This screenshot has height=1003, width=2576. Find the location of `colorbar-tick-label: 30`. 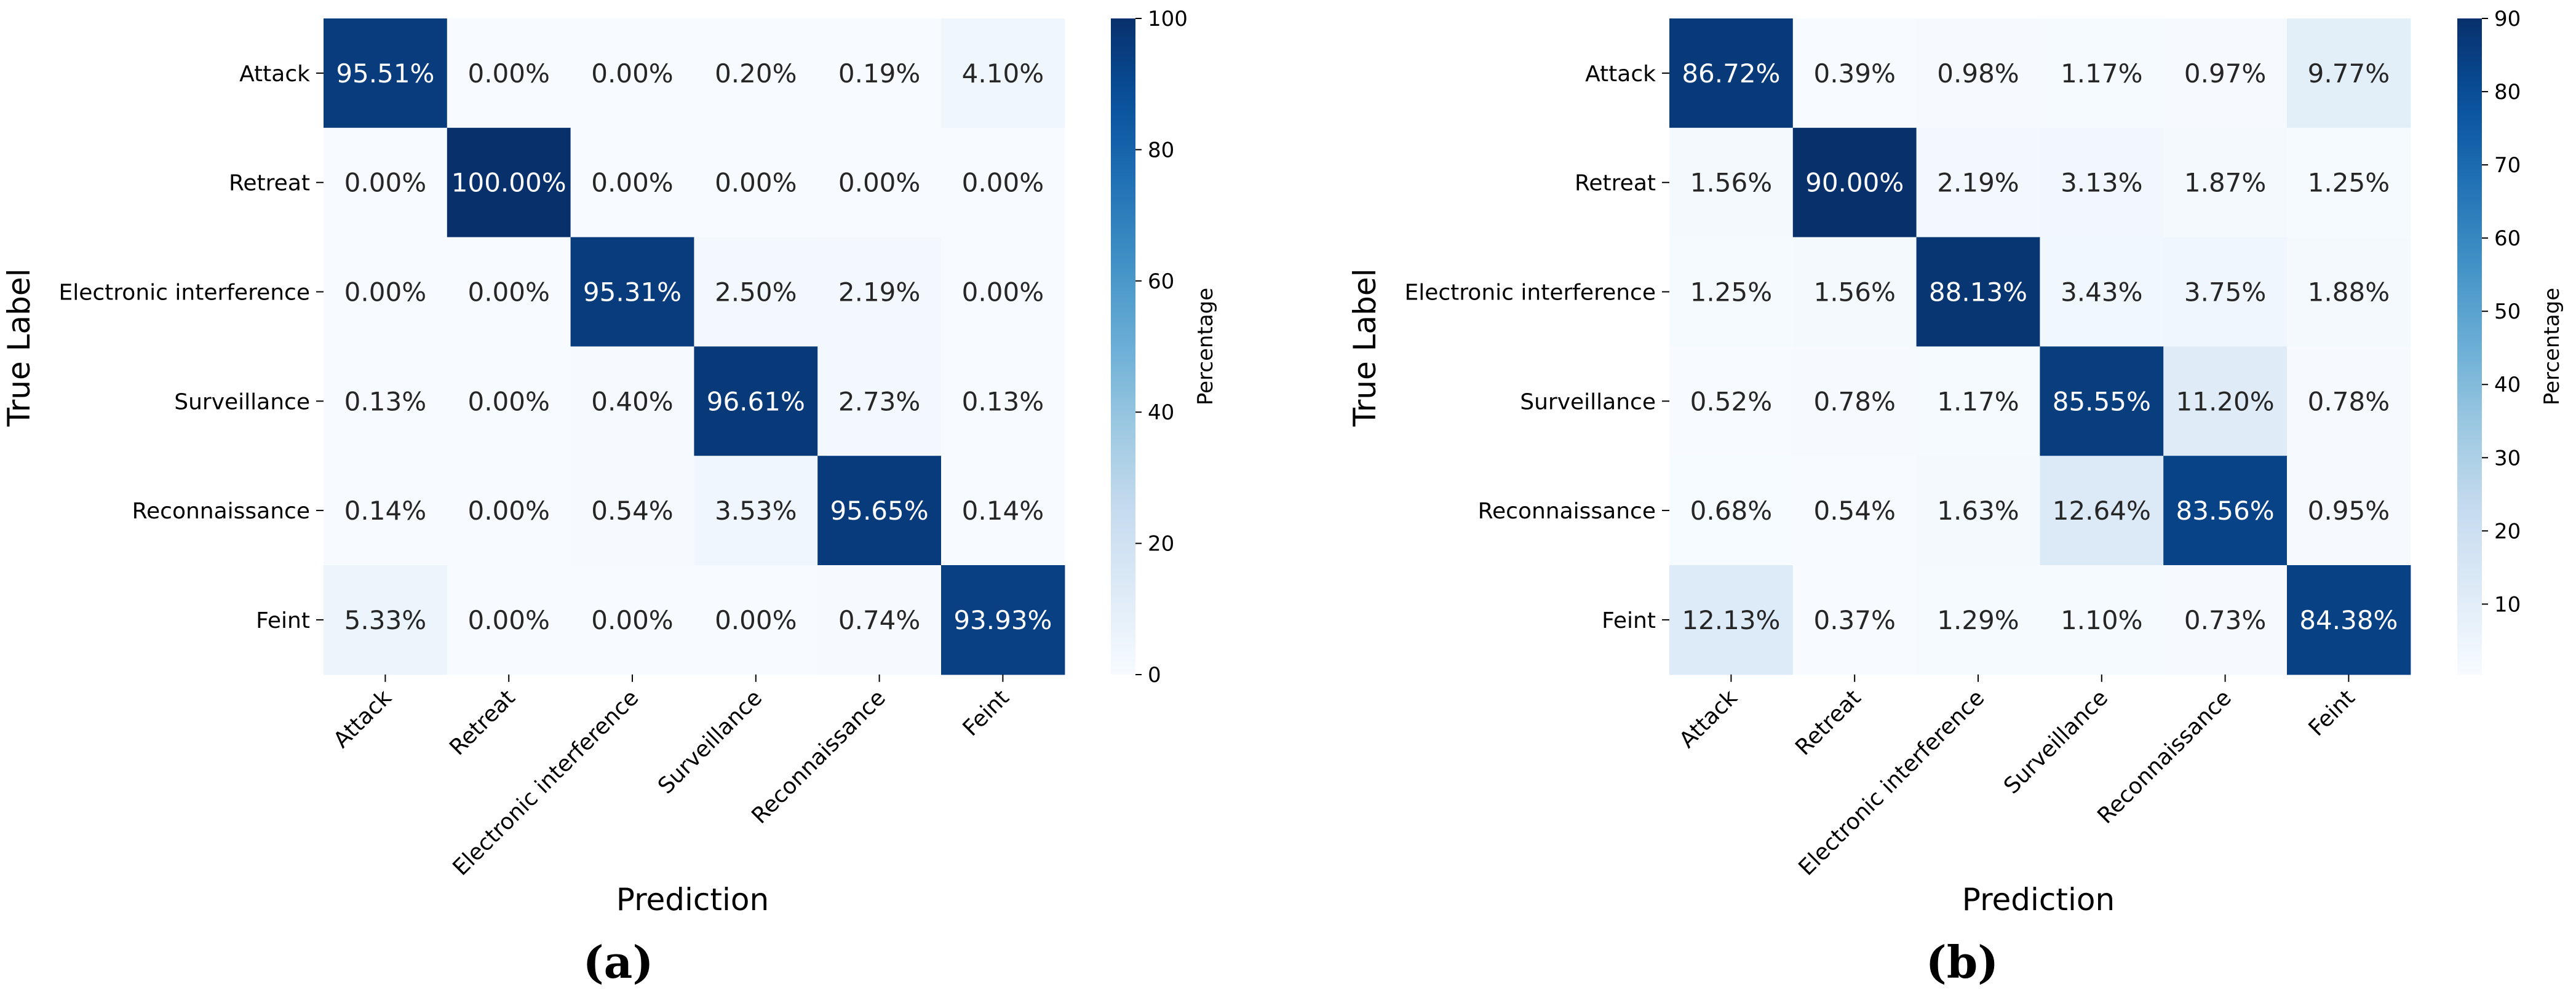

colorbar-tick-label: 30 is located at coordinates (2507, 458).